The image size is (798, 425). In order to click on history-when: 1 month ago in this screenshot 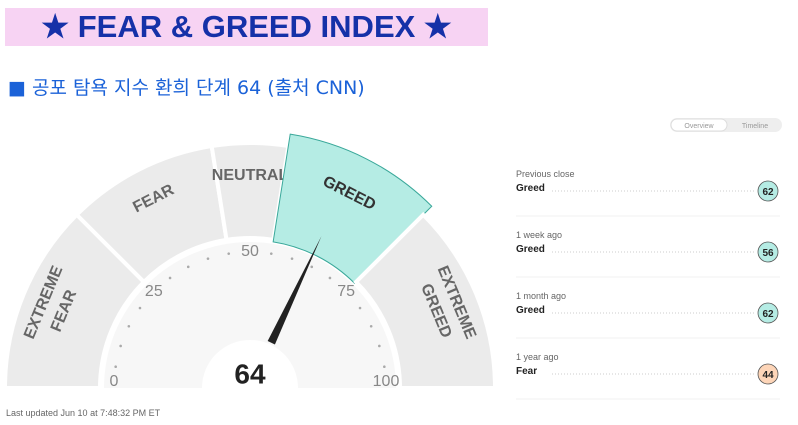, I will do `click(541, 296)`.